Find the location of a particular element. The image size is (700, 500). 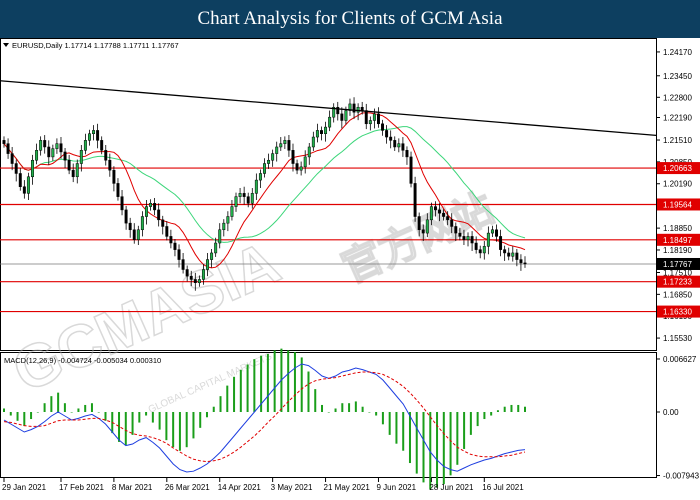

price-tick-label: 1.22800 is located at coordinates (677, 97).